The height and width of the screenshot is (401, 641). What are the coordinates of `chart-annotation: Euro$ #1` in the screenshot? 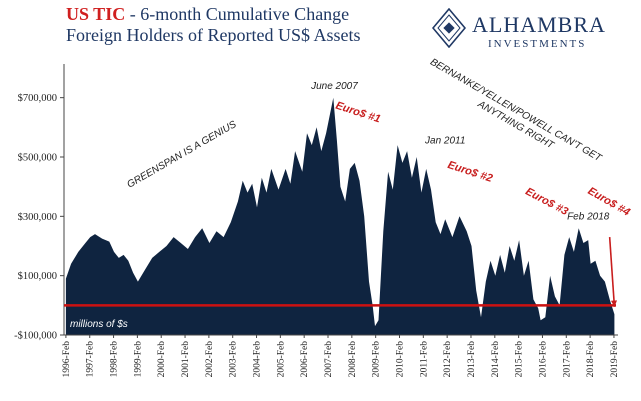 It's located at (358, 113).